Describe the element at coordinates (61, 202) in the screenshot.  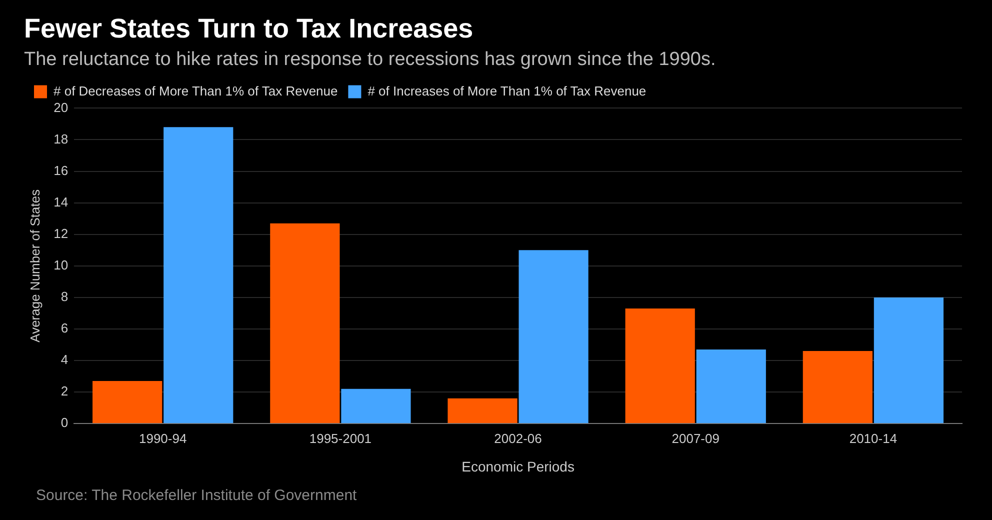
I see `y-tick-label: 14` at that location.